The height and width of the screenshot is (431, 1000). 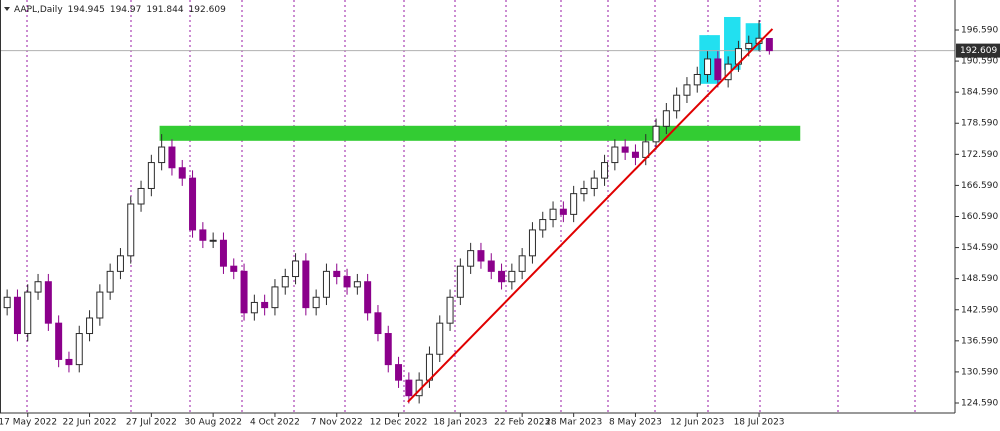 What do you see at coordinates (635, 423) in the screenshot?
I see `x-tick-label: 8 May 2023` at bounding box center [635, 423].